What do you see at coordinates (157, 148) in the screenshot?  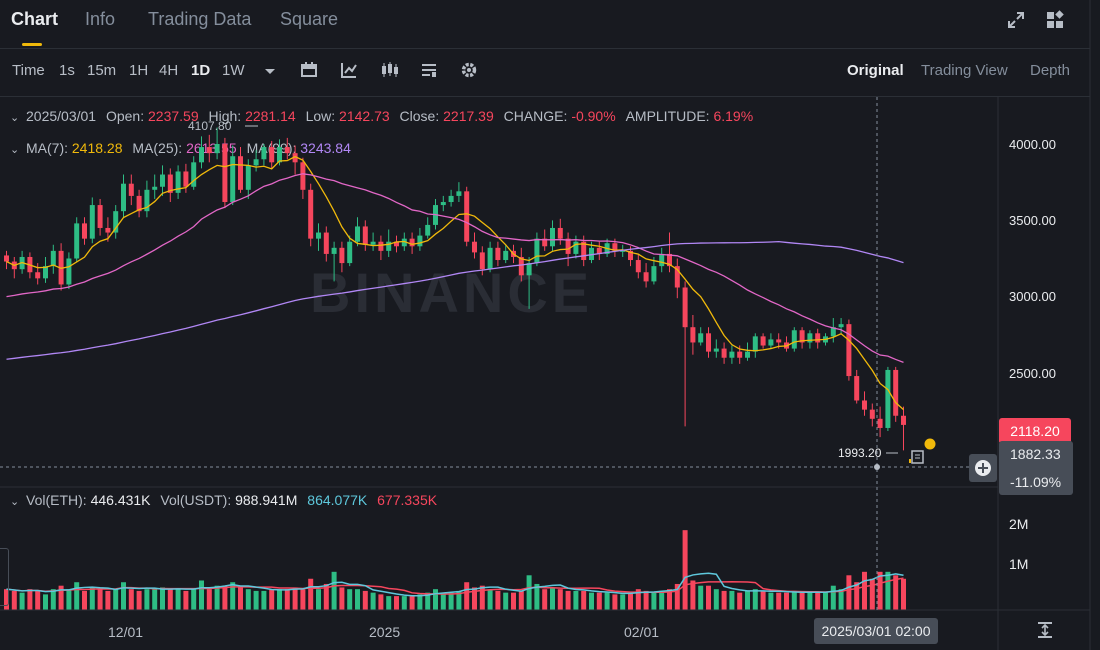 I see `ma25-label: MA(25):` at bounding box center [157, 148].